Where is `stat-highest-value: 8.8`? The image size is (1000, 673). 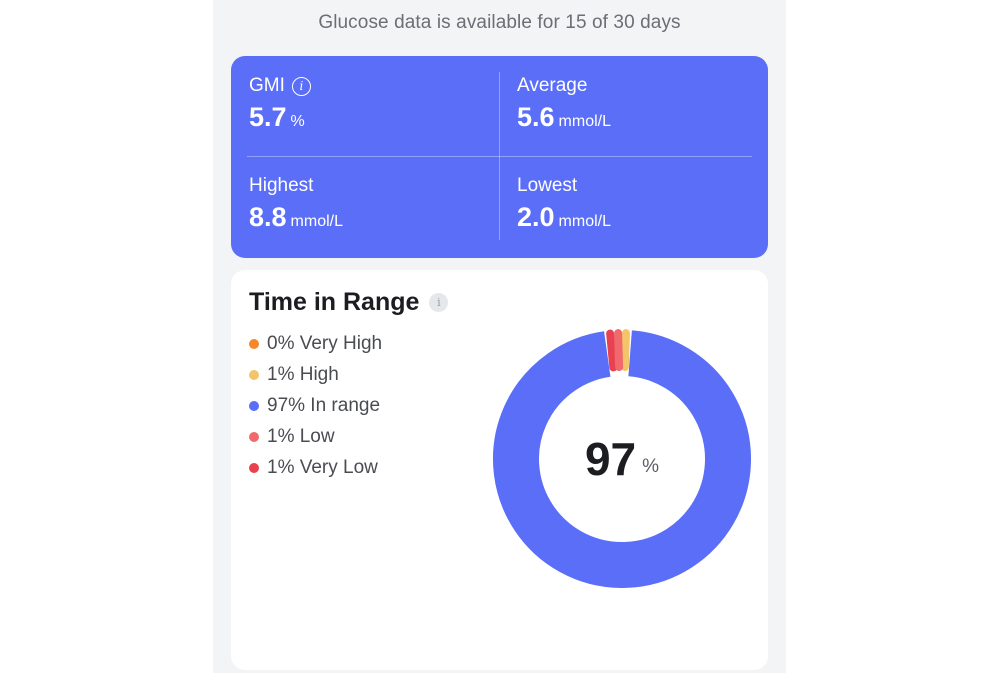
stat-highest-value: 8.8 is located at coordinates (268, 217).